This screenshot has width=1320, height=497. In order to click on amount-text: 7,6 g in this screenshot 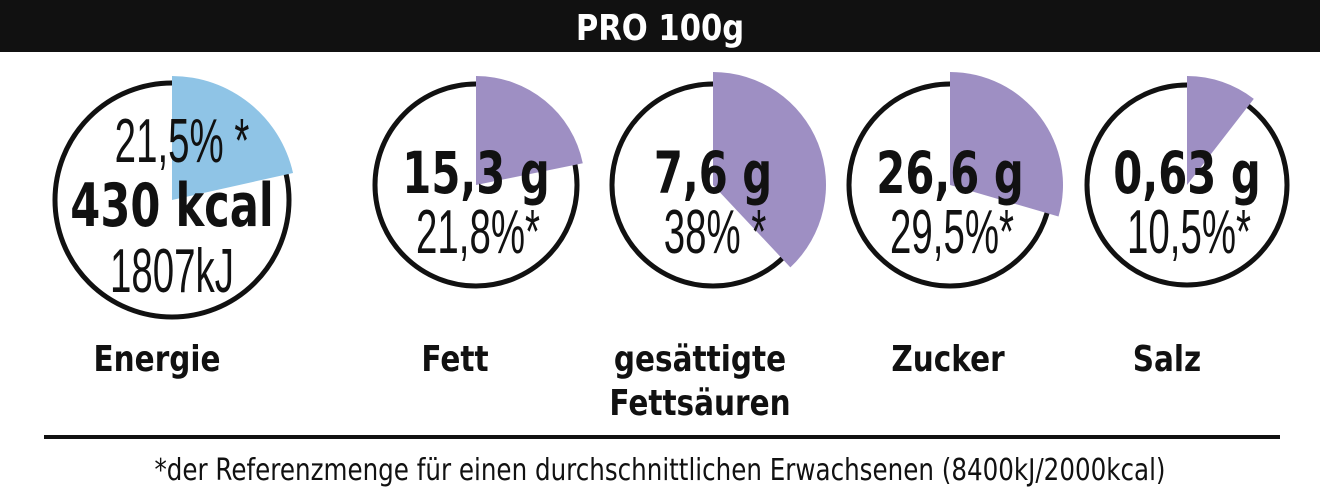, I will do `click(713, 173)`.